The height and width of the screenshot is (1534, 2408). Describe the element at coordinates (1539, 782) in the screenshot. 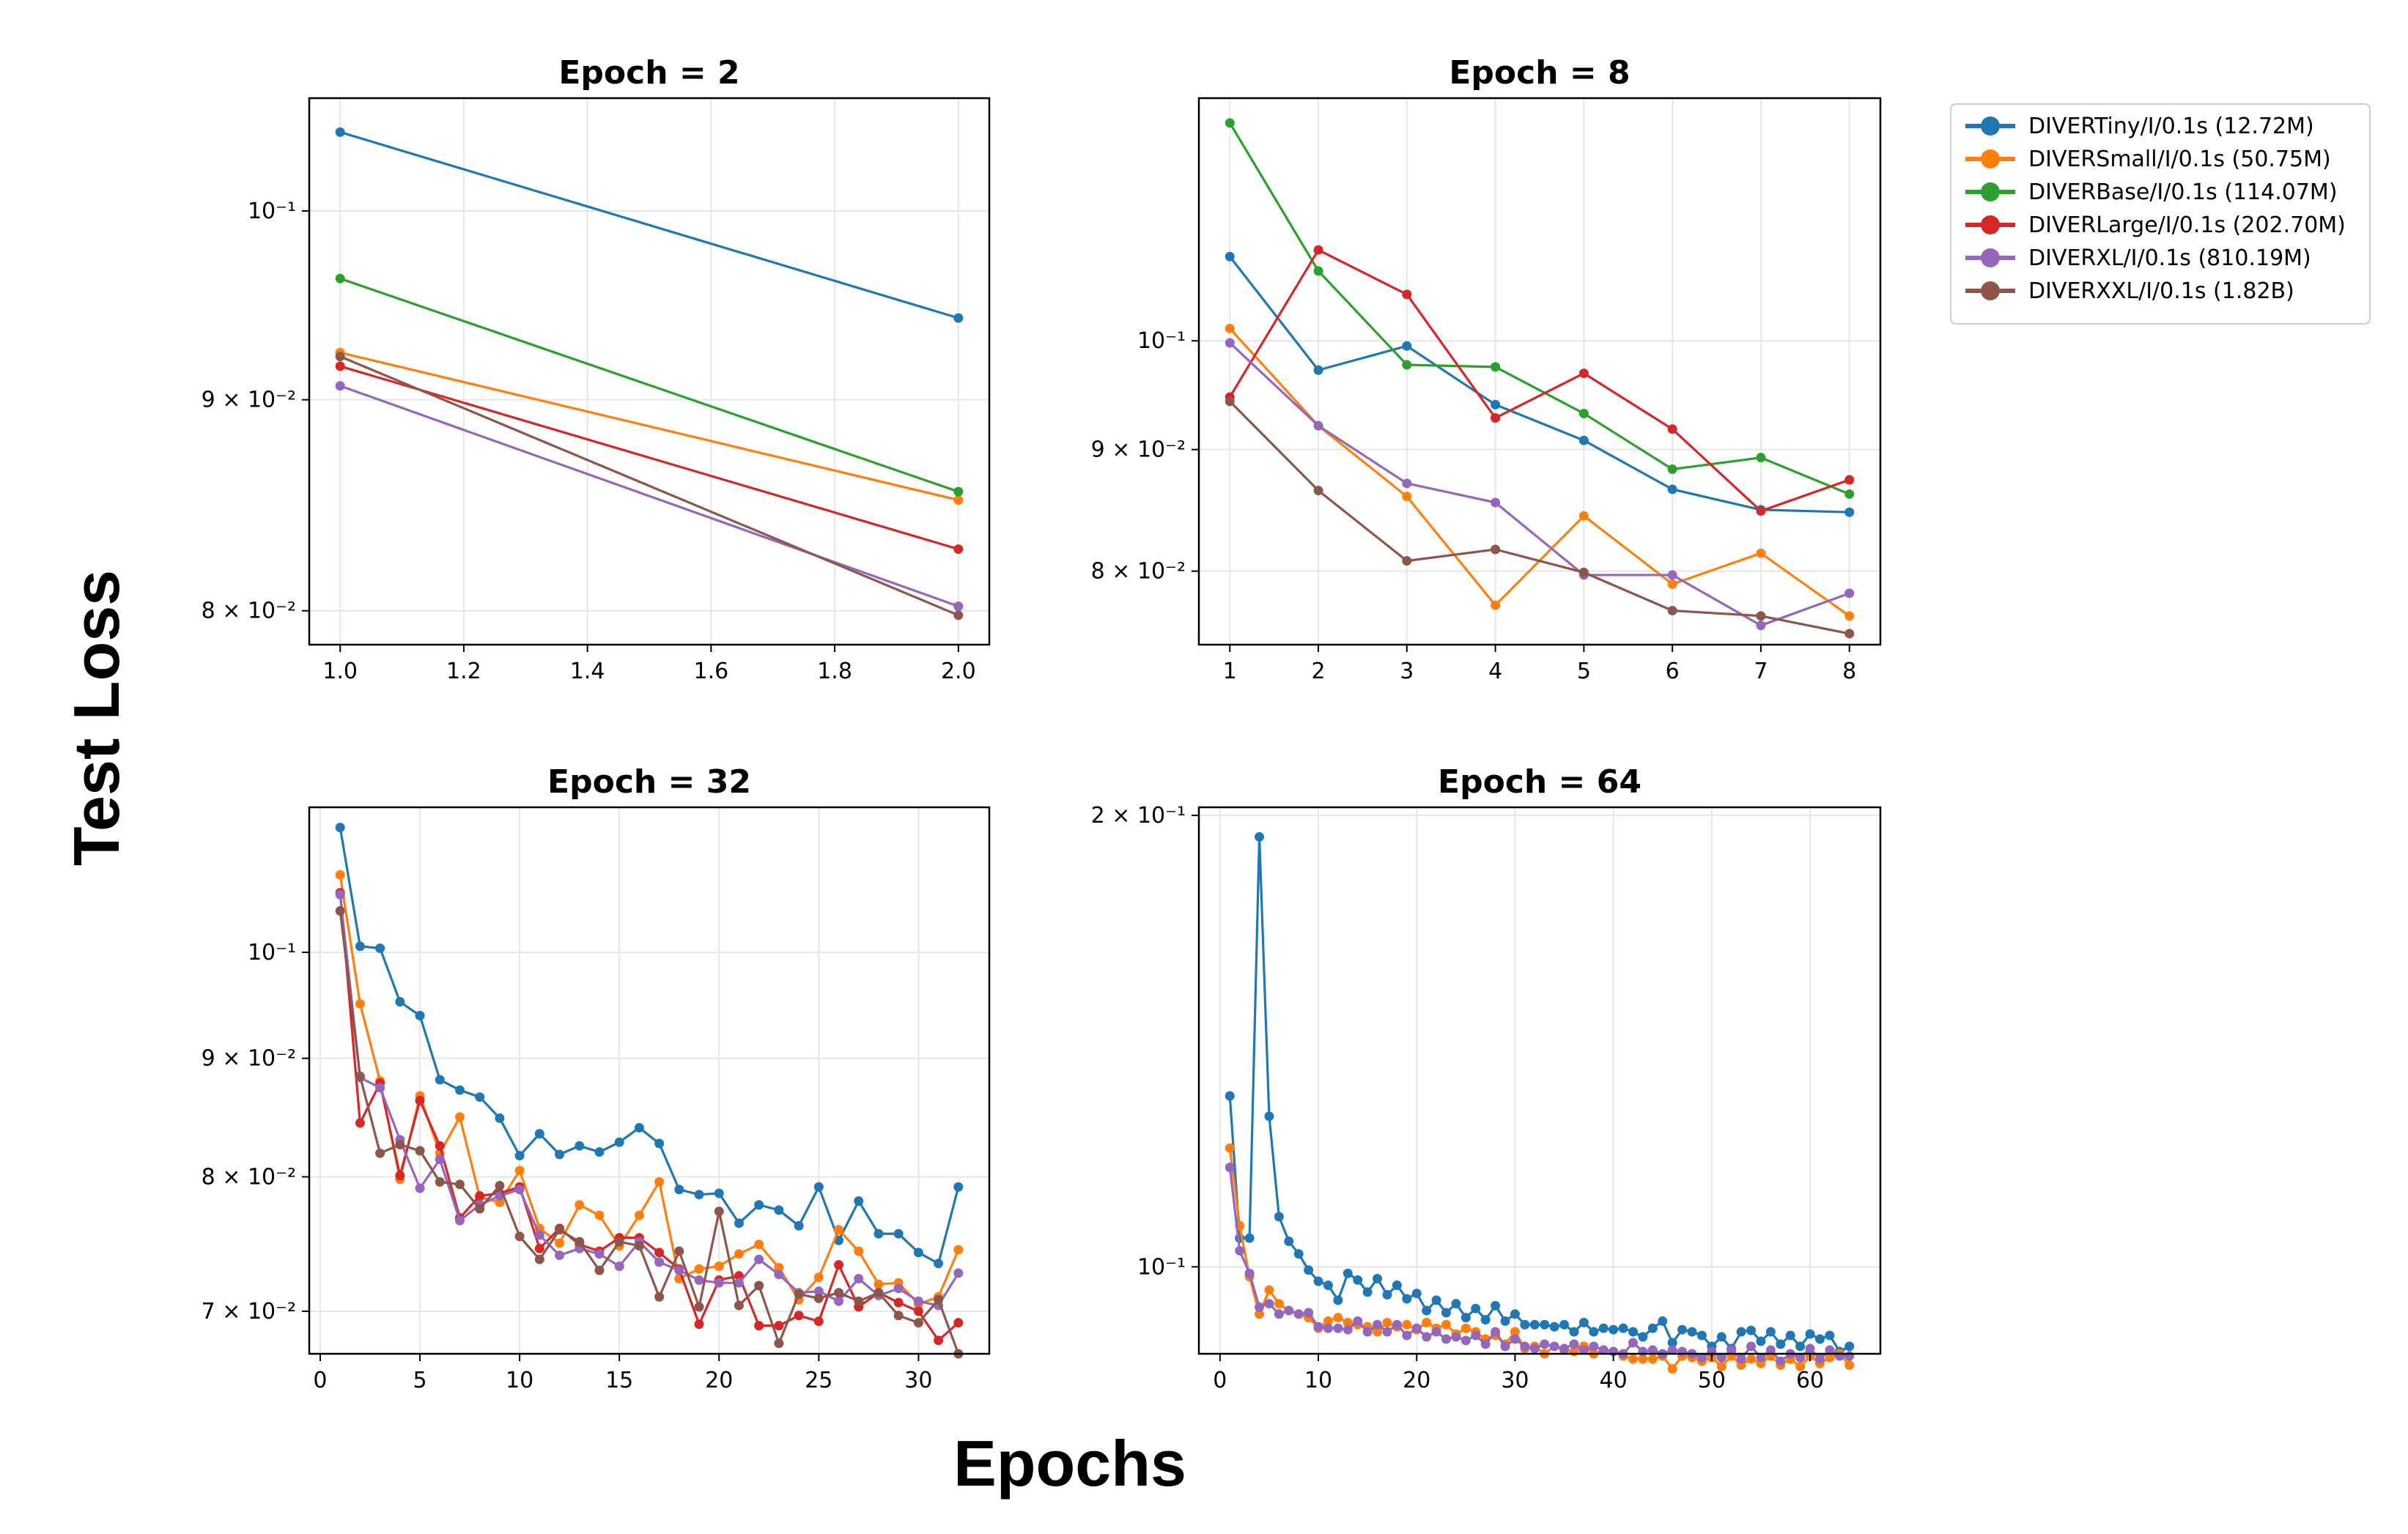

I see `chart-title: Epoch = 64` at that location.